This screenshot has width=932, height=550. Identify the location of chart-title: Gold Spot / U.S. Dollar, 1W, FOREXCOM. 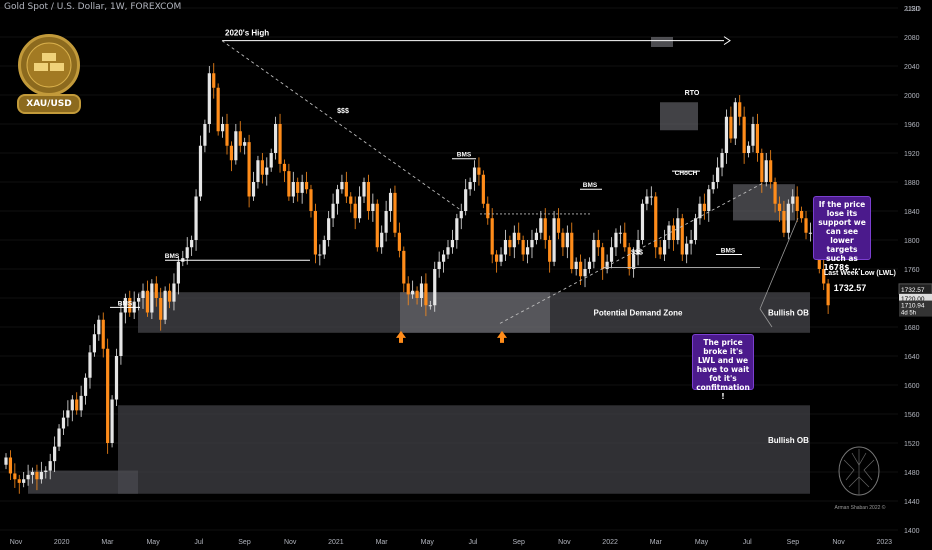
(93, 7).